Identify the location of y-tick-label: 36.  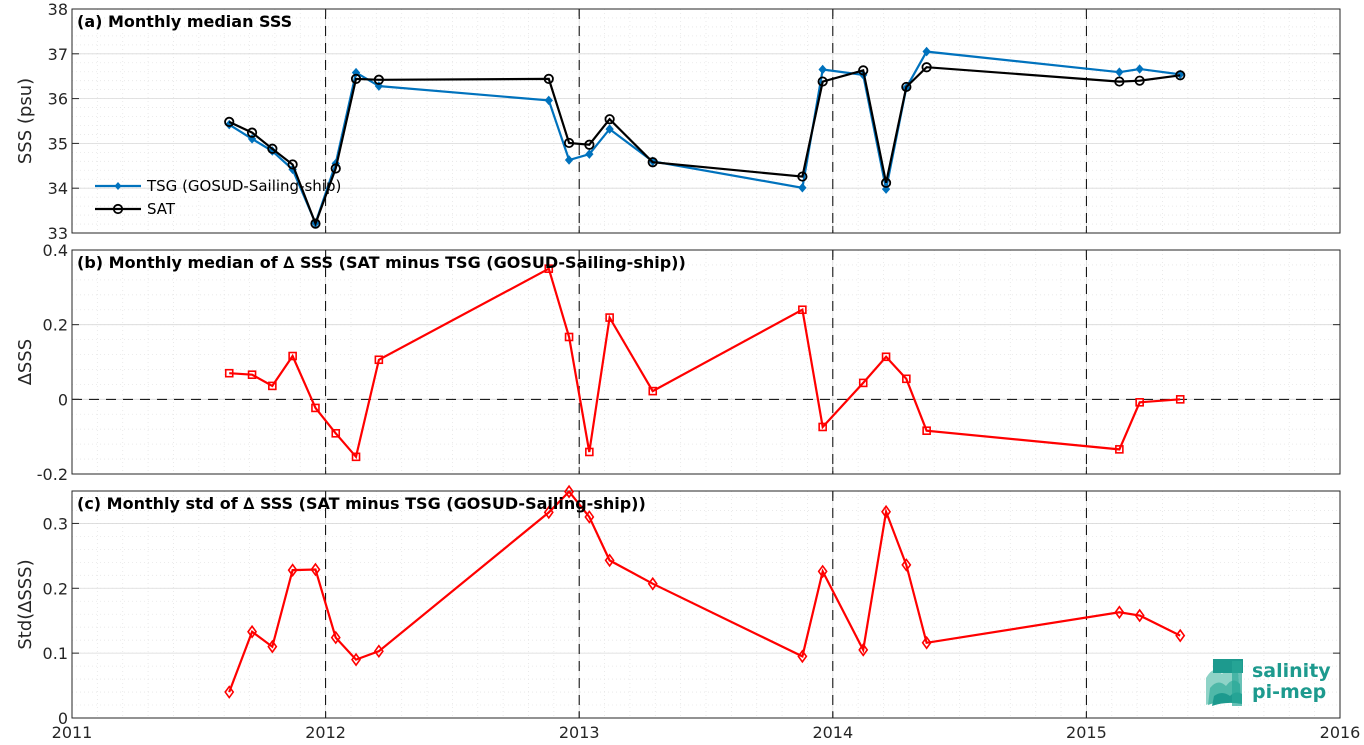
(58, 99).